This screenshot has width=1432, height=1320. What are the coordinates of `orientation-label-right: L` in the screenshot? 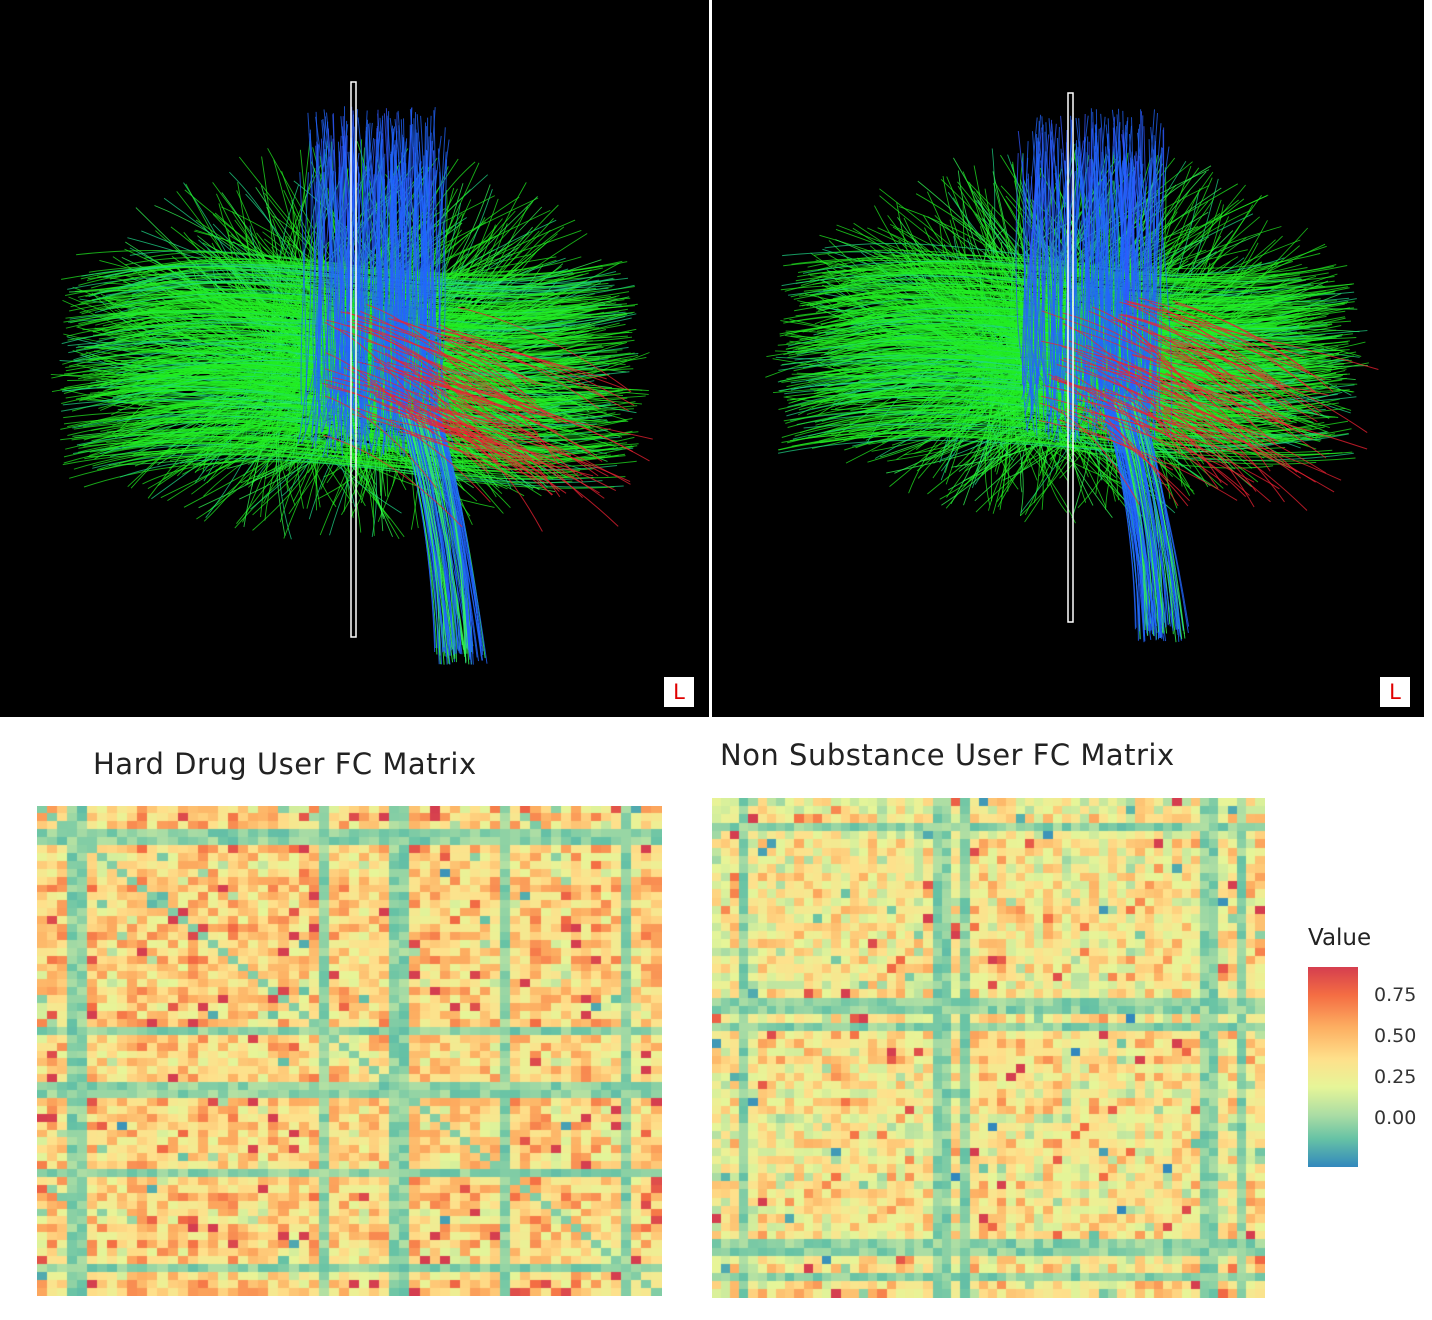 It's located at (1395, 692).